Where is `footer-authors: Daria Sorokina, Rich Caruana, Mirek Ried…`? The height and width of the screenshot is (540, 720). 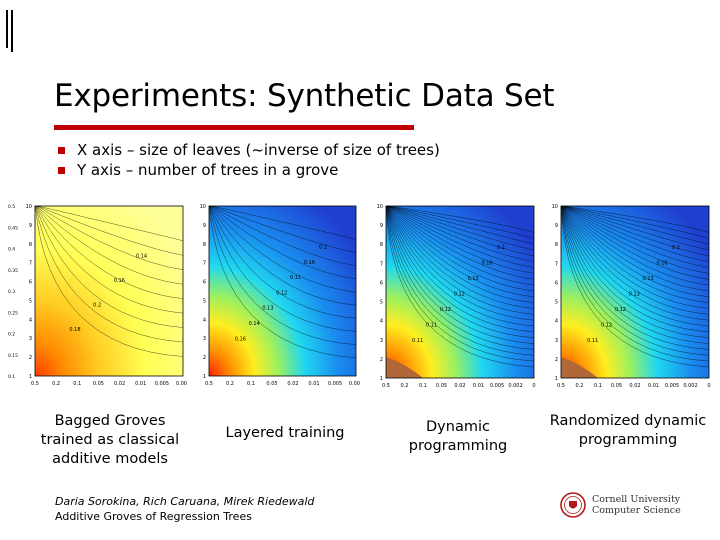 footer-authors: Daria Sorokina, Rich Caruana, Mirek Ried… is located at coordinates (184, 509).